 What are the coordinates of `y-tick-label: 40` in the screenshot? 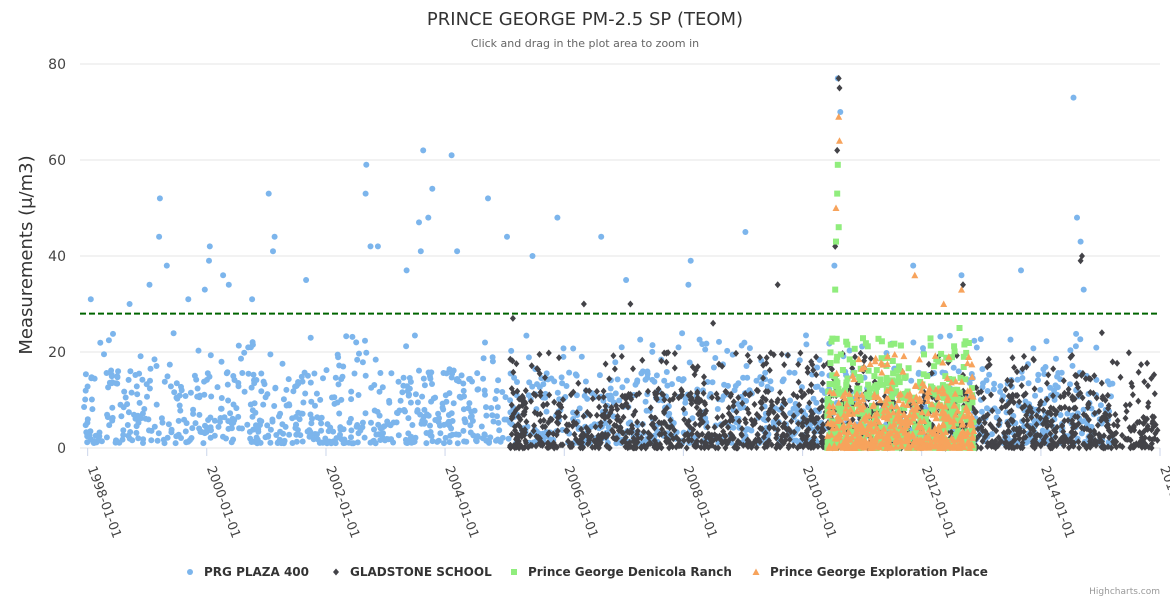 It's located at (57, 257).